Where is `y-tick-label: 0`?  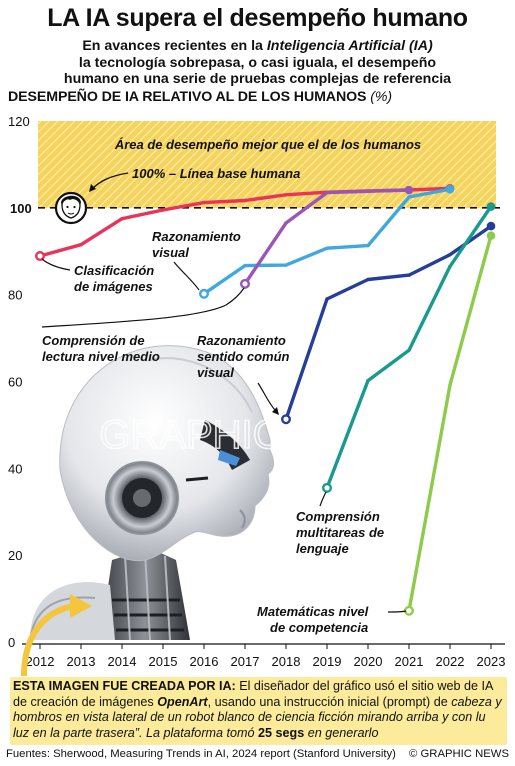
y-tick-label: 0 is located at coordinates (11, 642).